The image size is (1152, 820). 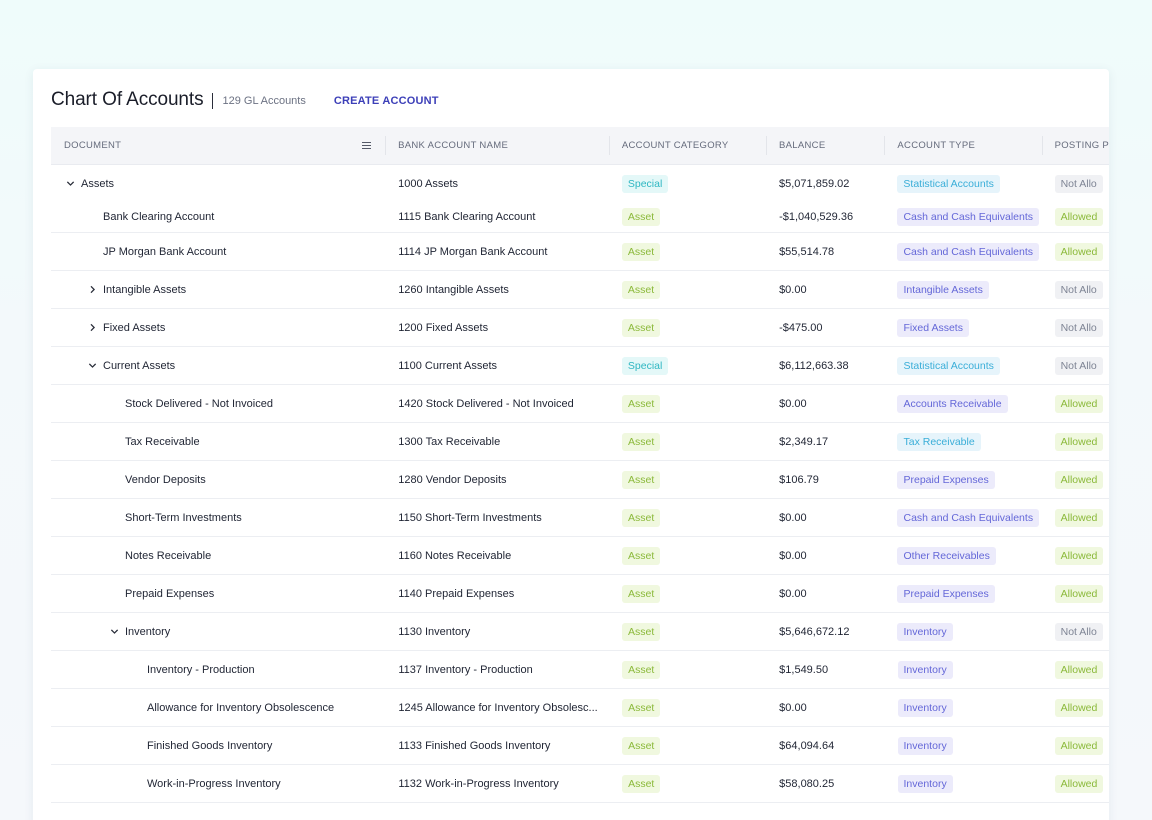 What do you see at coordinates (687, 365) in the screenshot?
I see `cell-account-category: Special` at bounding box center [687, 365].